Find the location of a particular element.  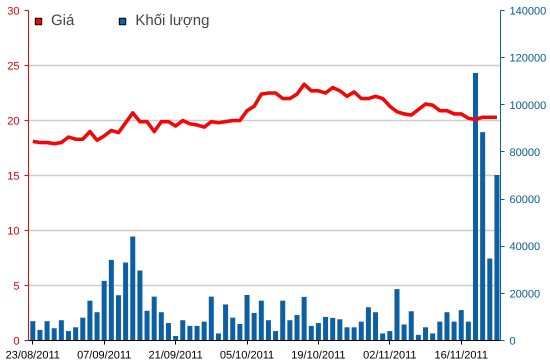

x-tick-label: 07/09/2011 is located at coordinates (104, 356).